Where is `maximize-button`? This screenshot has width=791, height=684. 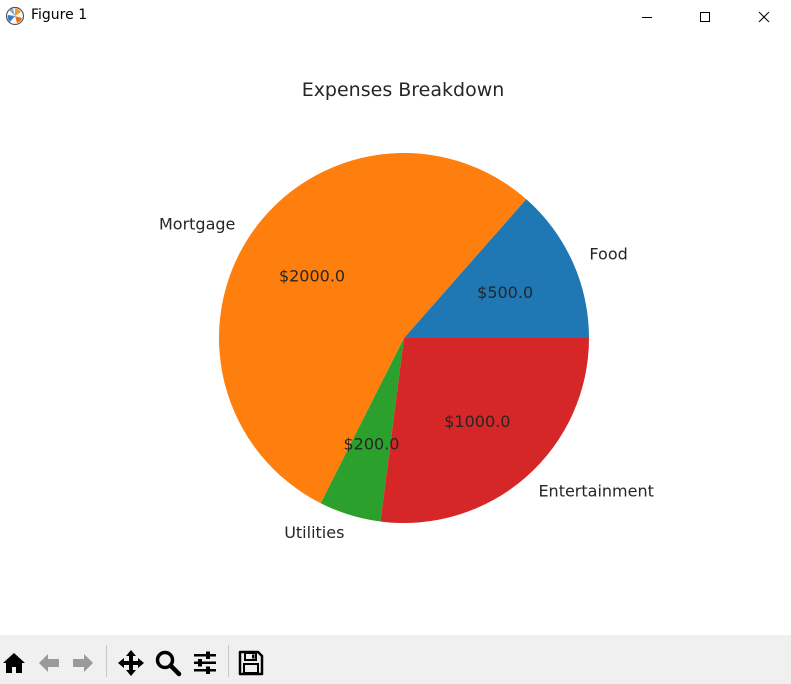 maximize-button is located at coordinates (705, 16).